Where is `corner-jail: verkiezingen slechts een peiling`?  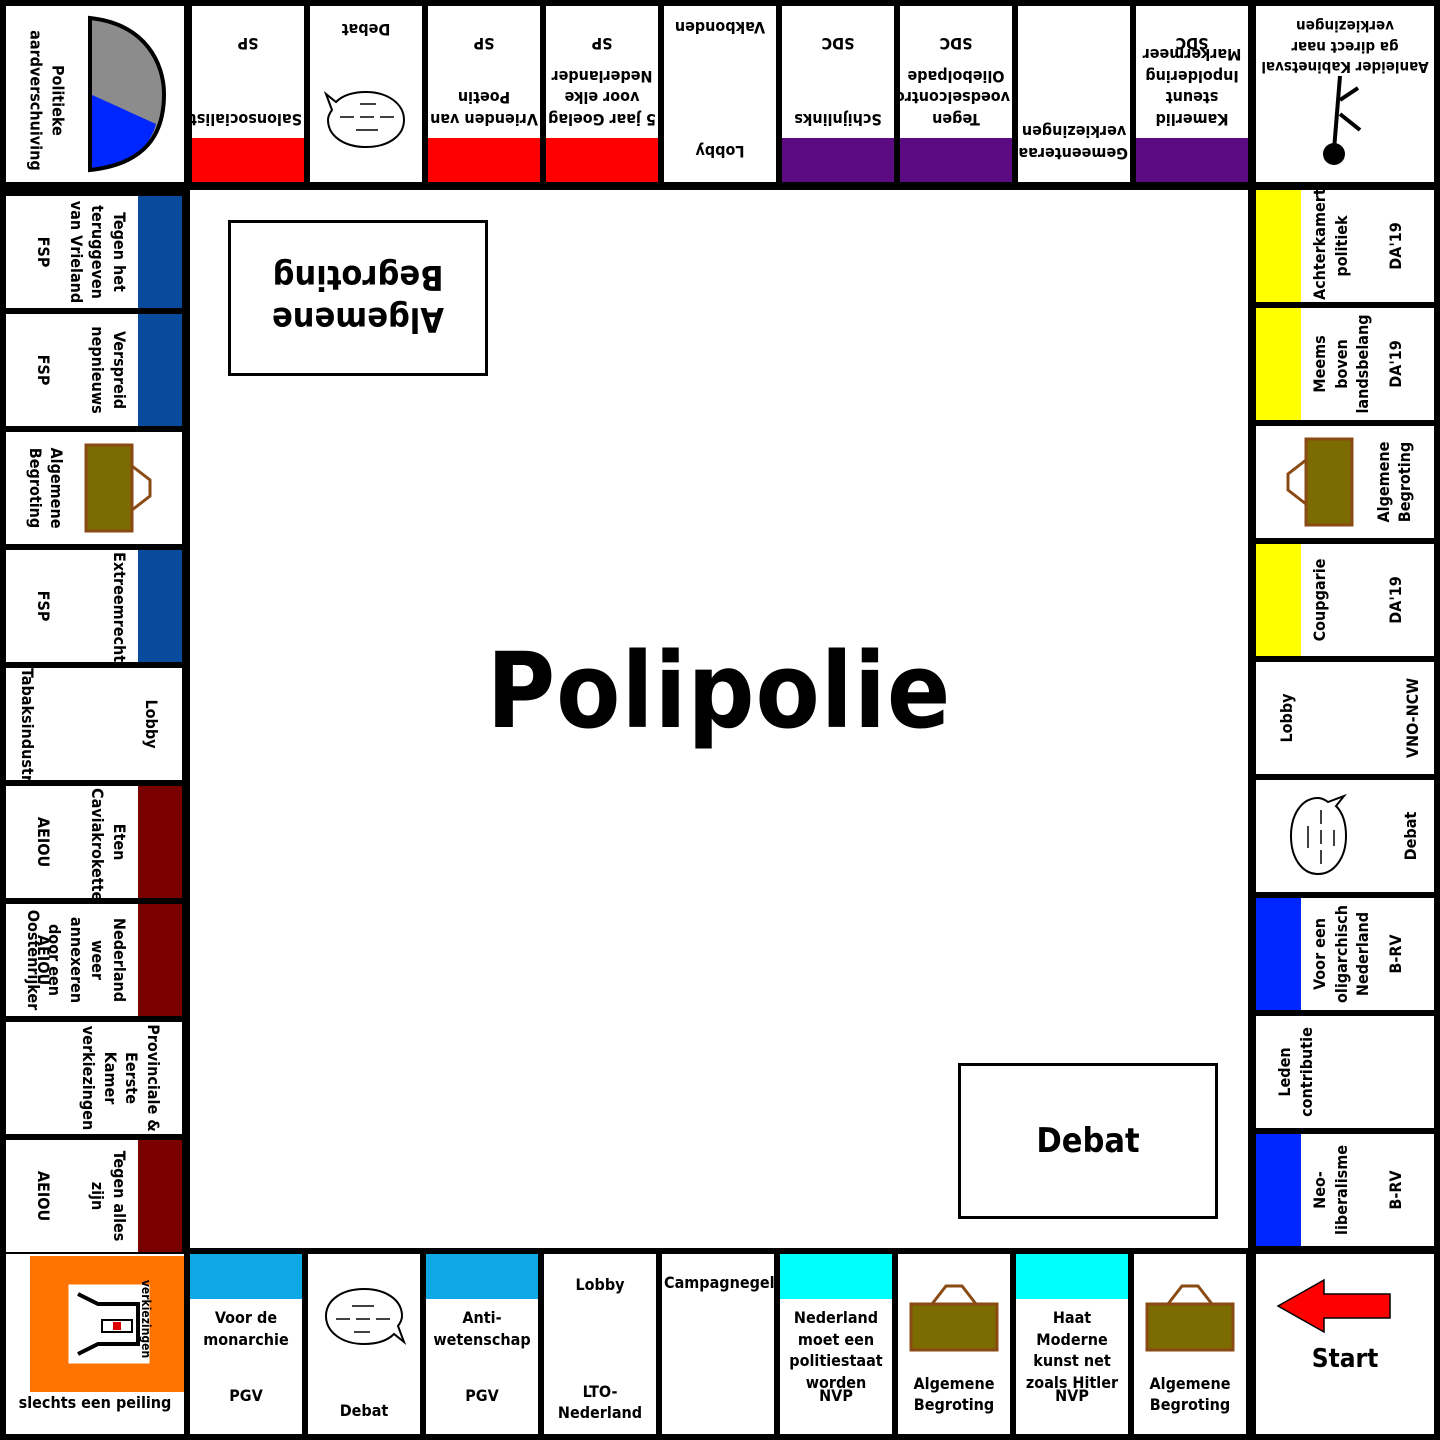 corner-jail: verkiezingen slechts een peiling is located at coordinates (95, 1344).